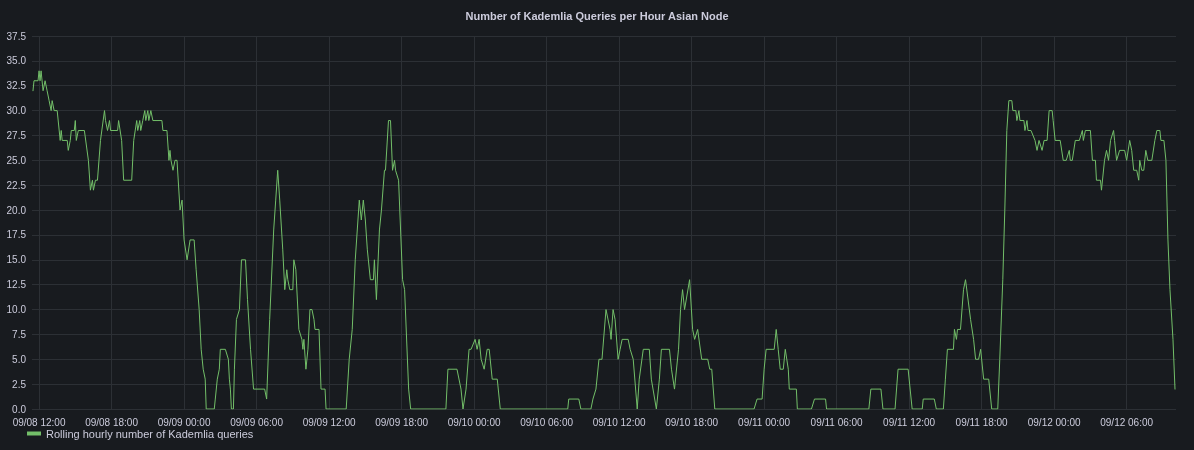 This screenshot has width=1194, height=450. What do you see at coordinates (16, 86) in the screenshot?
I see `y-tick-label: 32.5` at bounding box center [16, 86].